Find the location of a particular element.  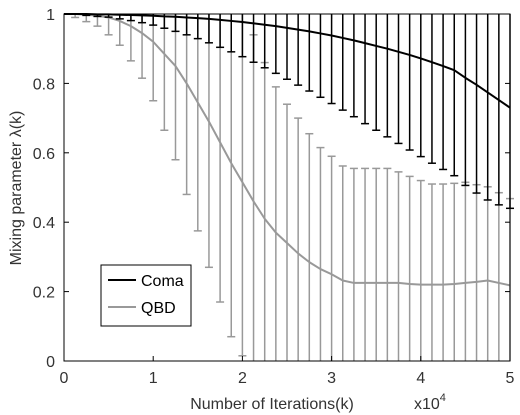

y-tick-label: 0.4 is located at coordinates (44, 223).